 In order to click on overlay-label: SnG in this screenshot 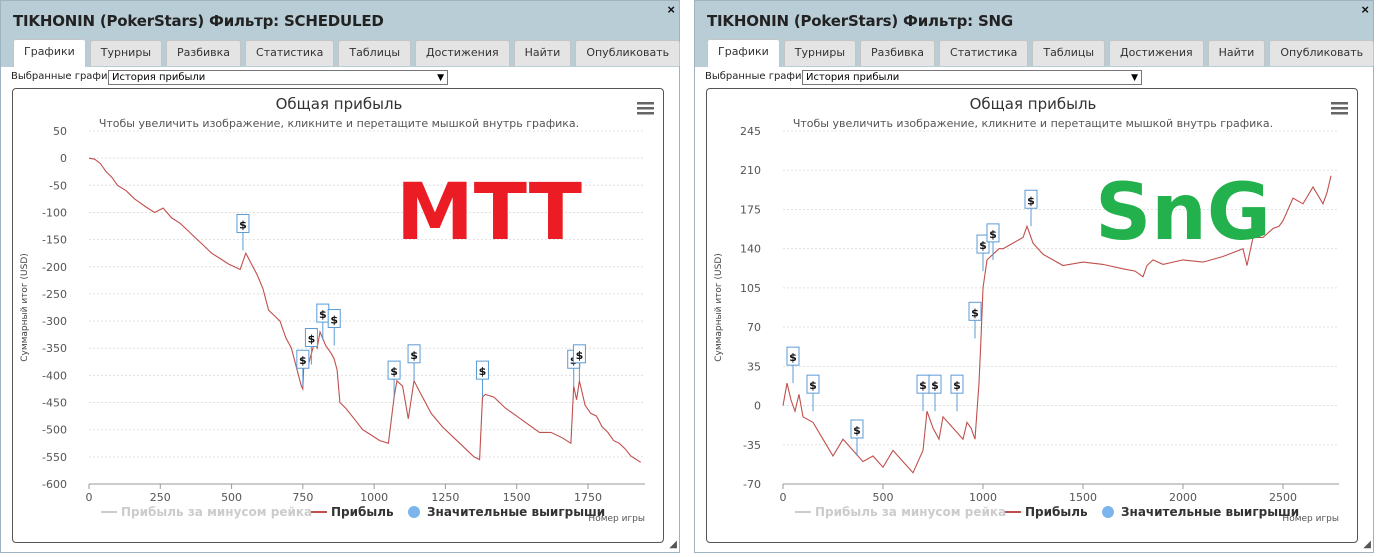, I will do `click(1183, 213)`.